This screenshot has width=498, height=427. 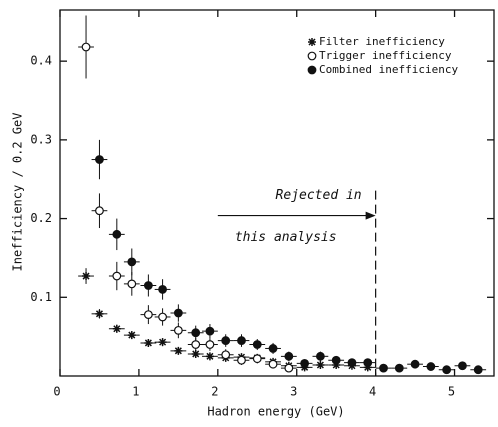 I want to click on x-tick-label: 0, so click(x=56, y=392).